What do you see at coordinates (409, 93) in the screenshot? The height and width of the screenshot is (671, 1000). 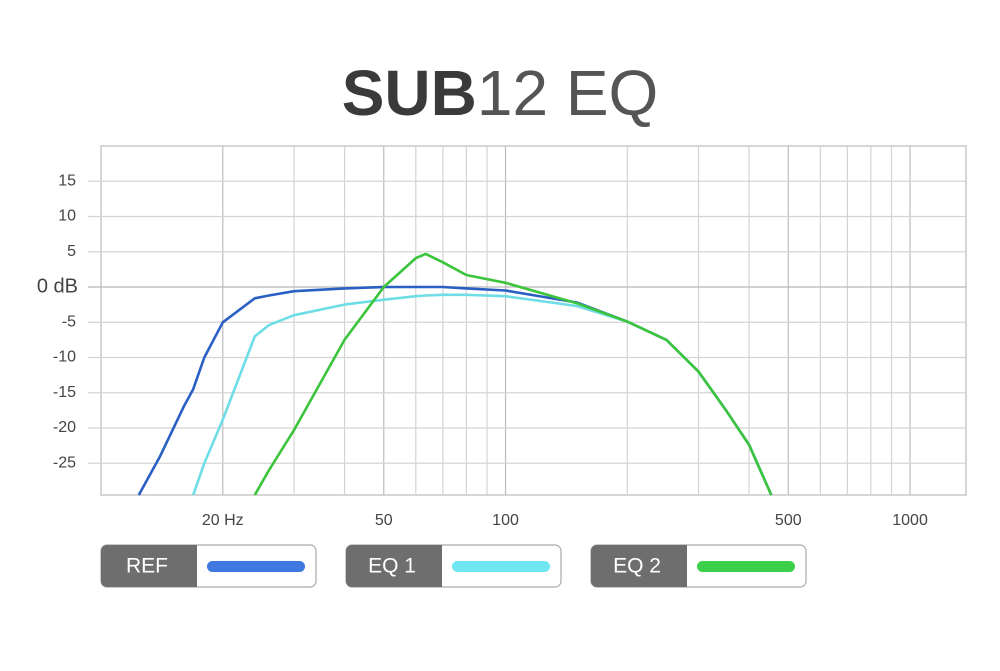 I see `title-bold: SUB` at bounding box center [409, 93].